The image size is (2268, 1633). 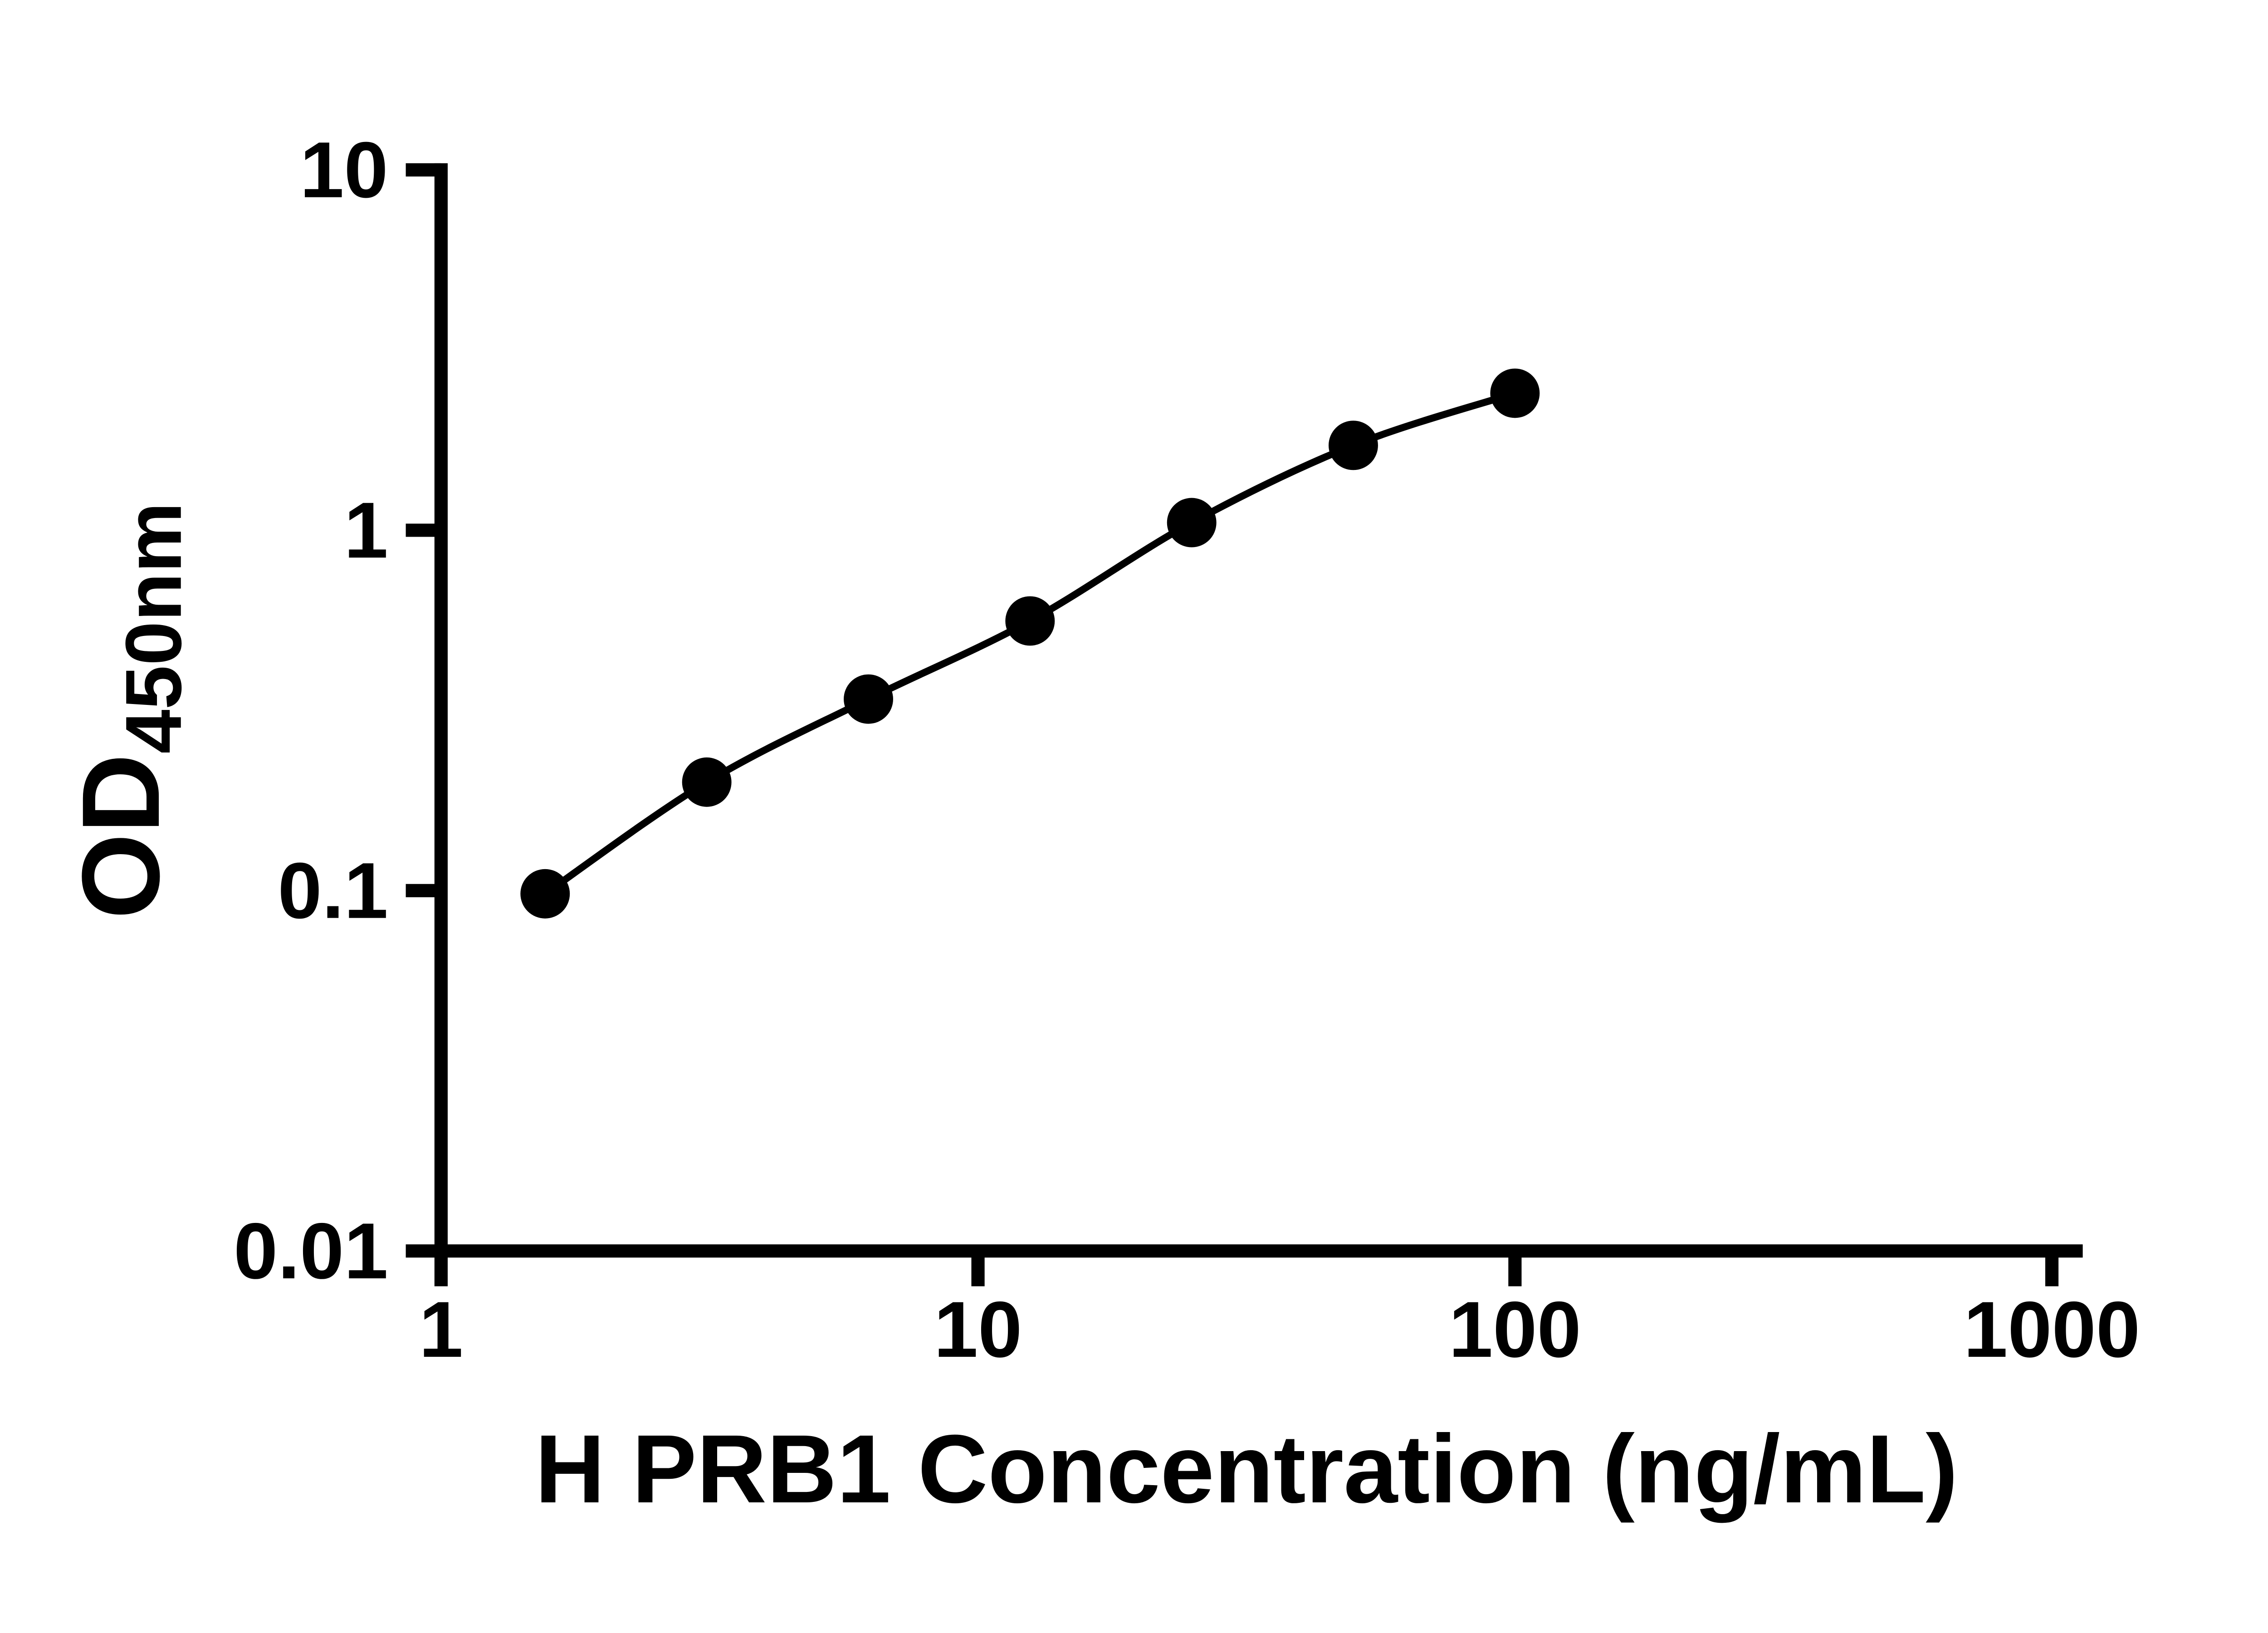 What do you see at coordinates (121, 836) in the screenshot?
I see `y-axis-title-main: OD` at bounding box center [121, 836].